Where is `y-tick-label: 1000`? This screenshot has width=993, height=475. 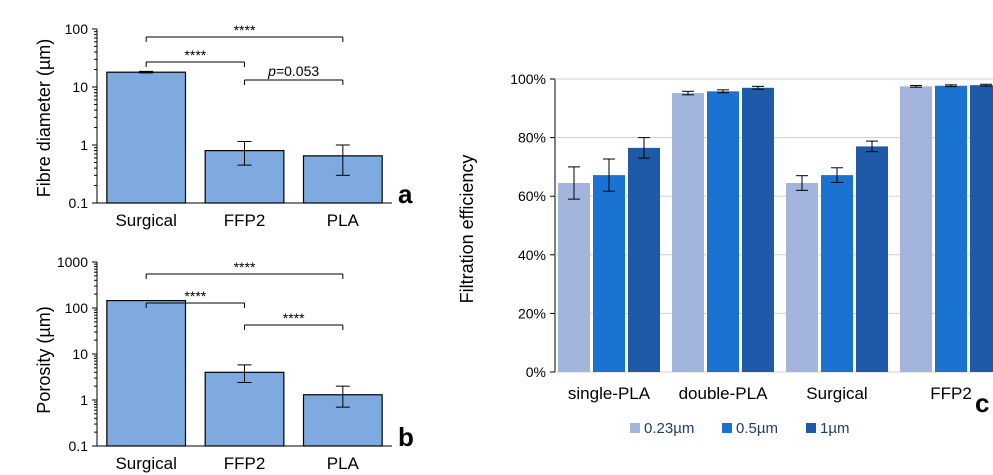 y-tick-label: 1000 is located at coordinates (72, 262).